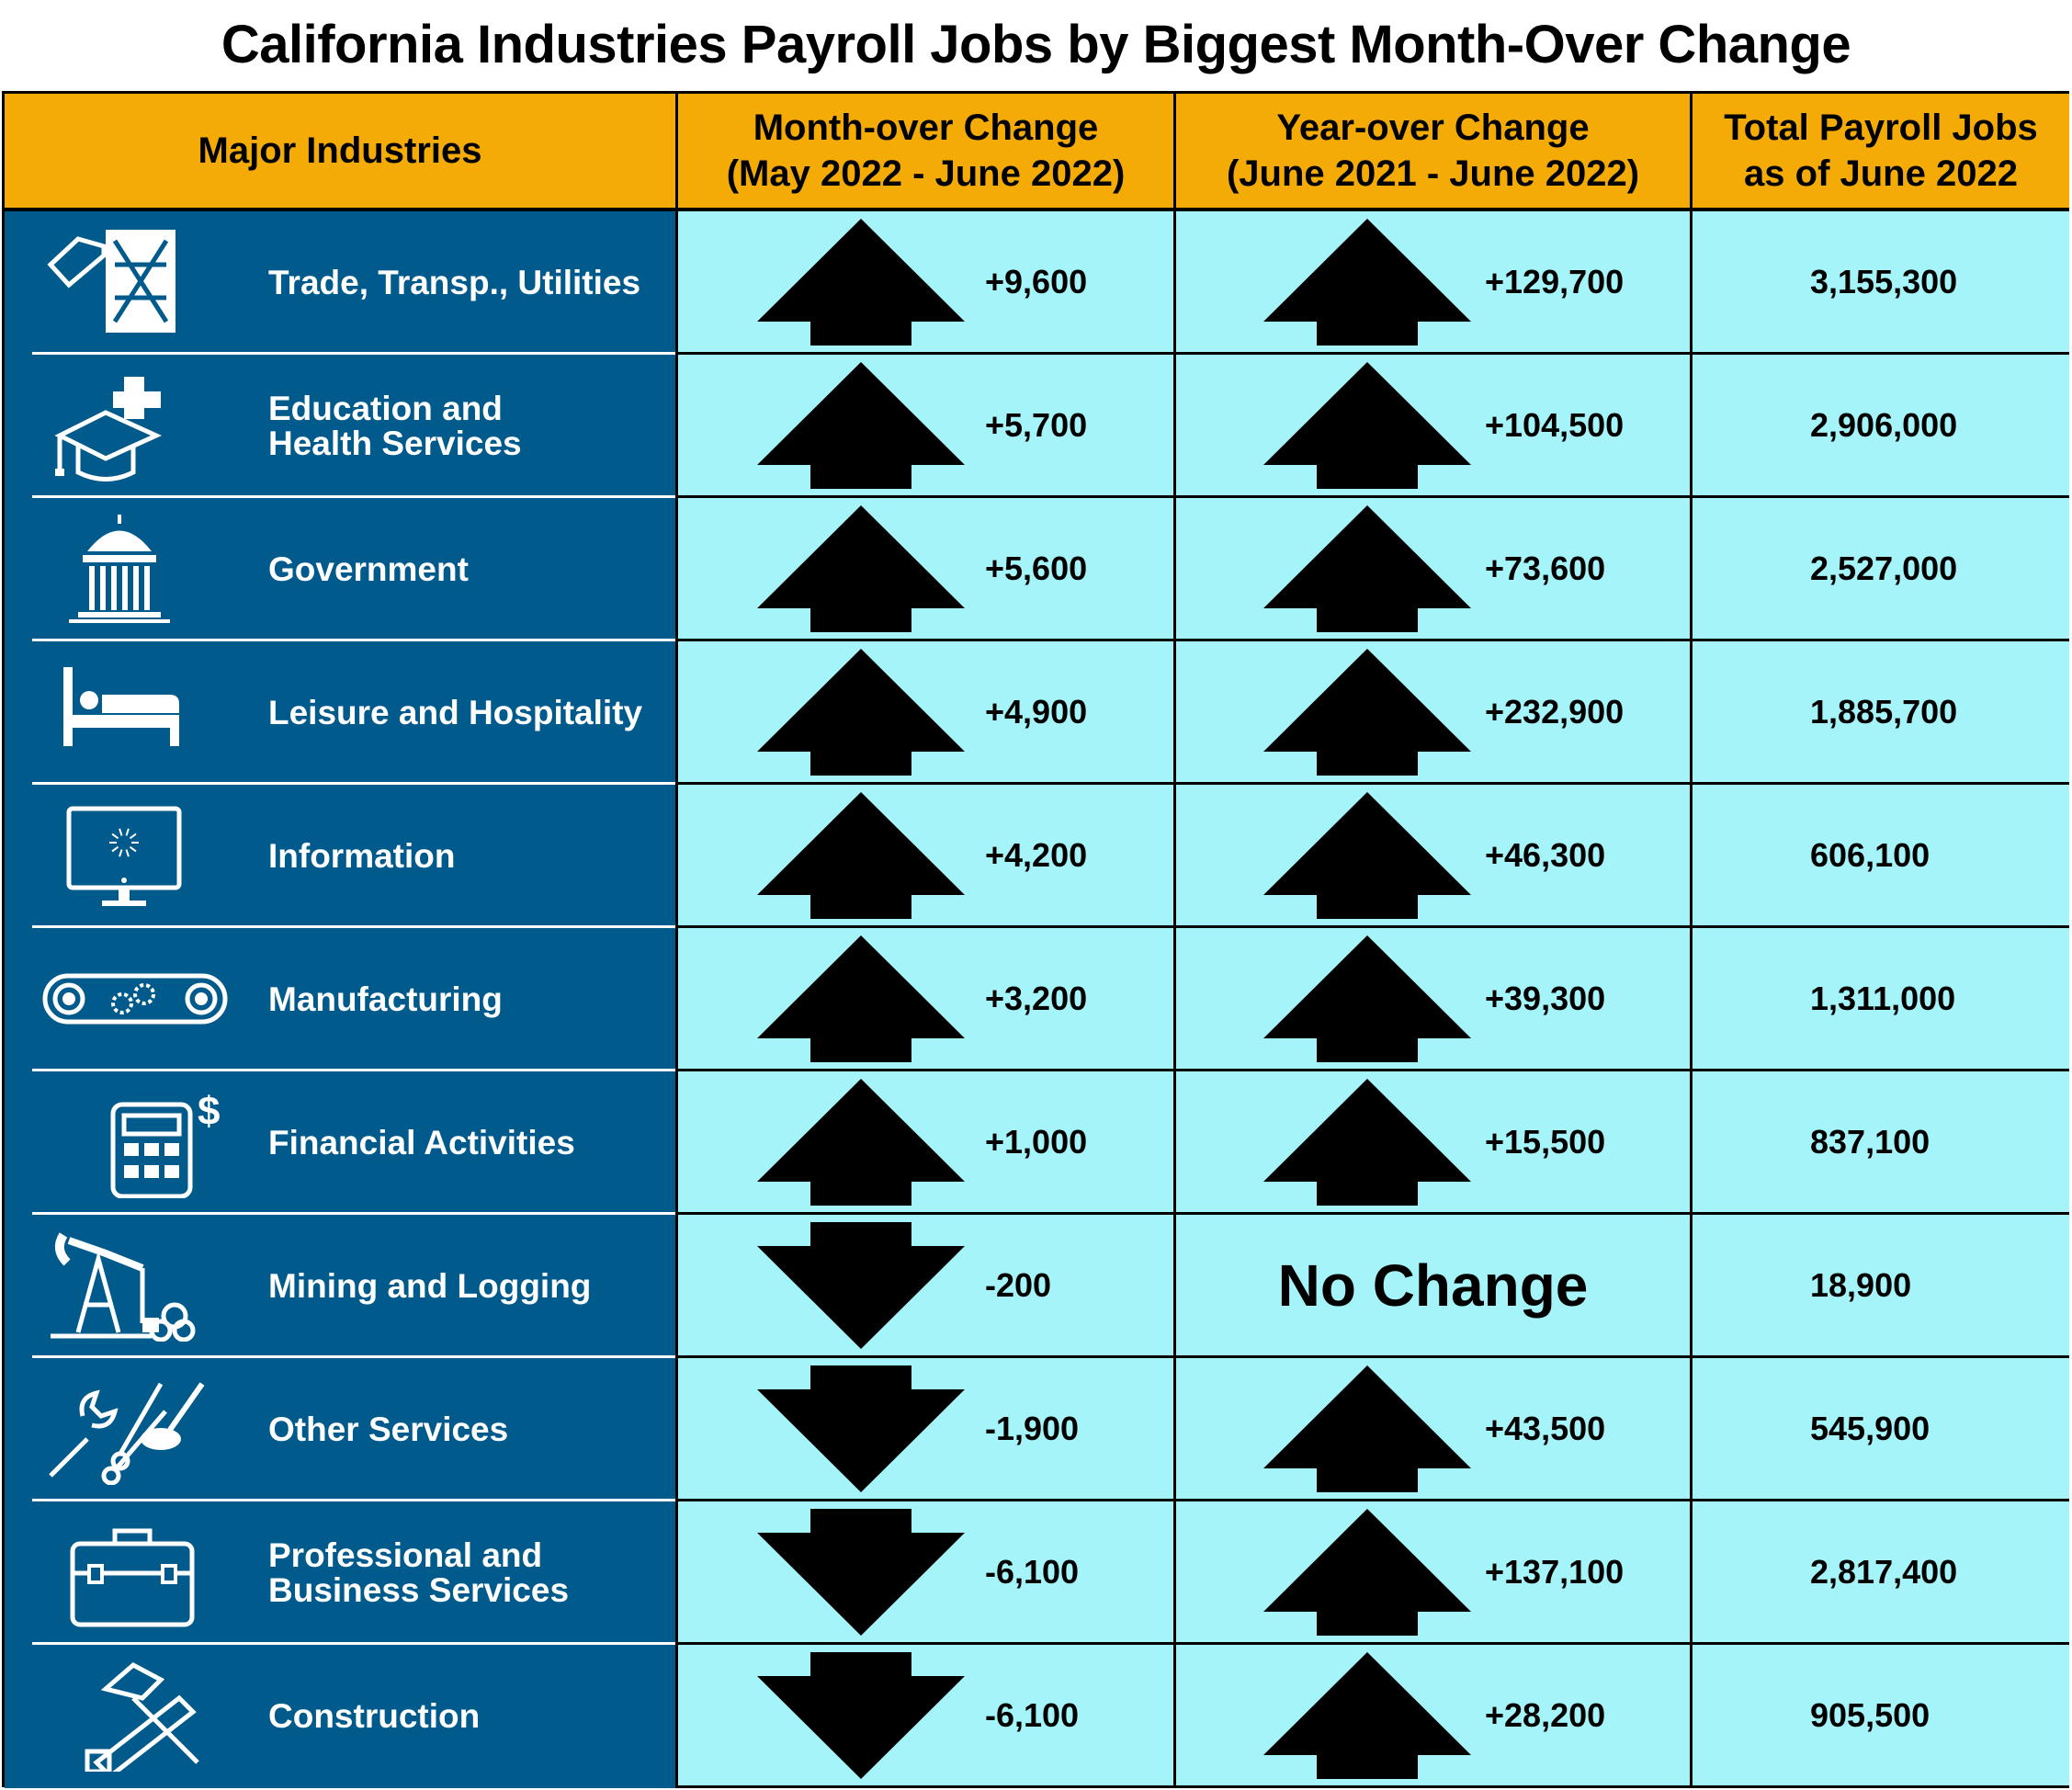 The width and height of the screenshot is (2072, 1790). I want to click on total-jobs-cell: 18,900, so click(1881, 1287).